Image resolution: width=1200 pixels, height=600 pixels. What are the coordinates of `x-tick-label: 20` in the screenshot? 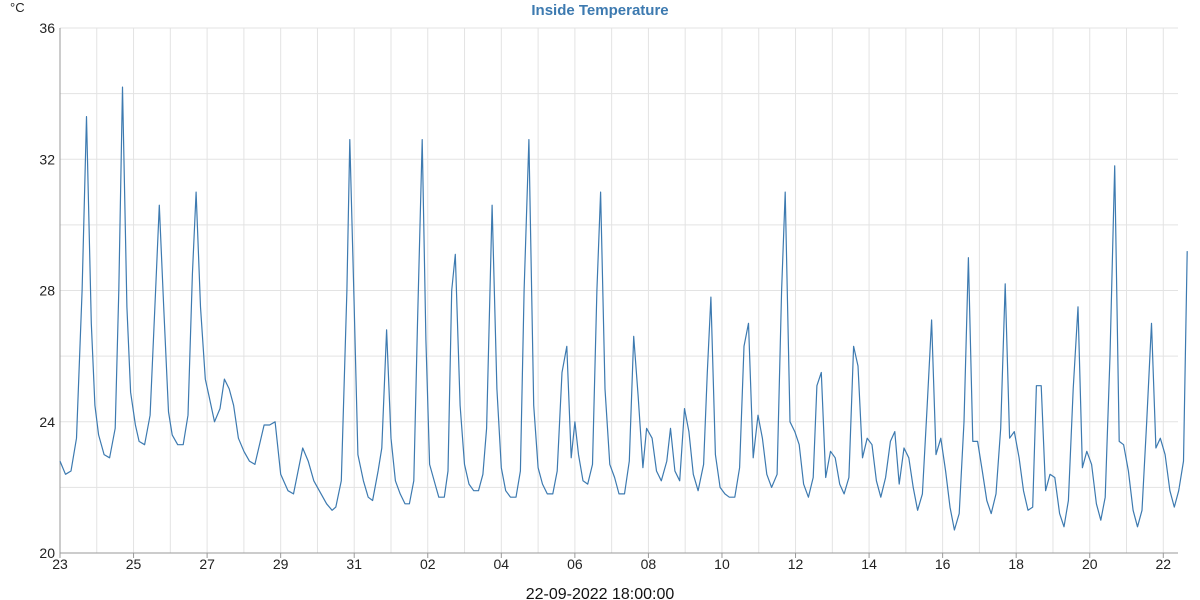 It's located at (1090, 564).